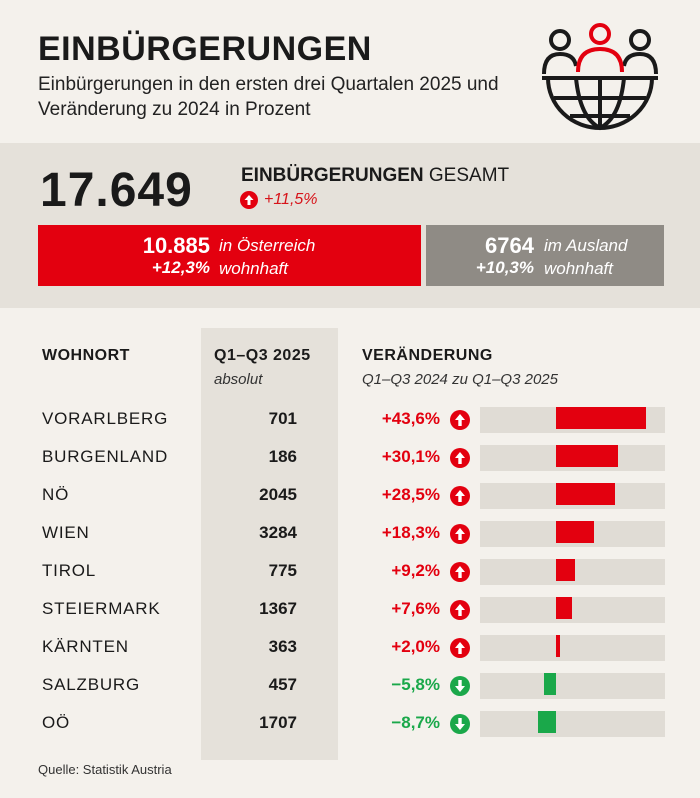 Image resolution: width=700 pixels, height=798 pixels. Describe the element at coordinates (415, 722) in the screenshot. I see `row-change-label: −8,7%` at that location.